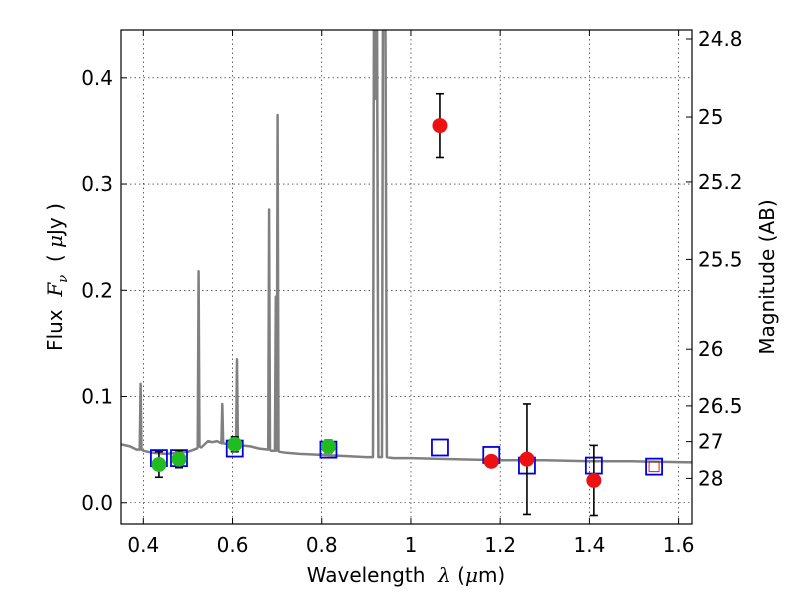 Image resolution: width=800 pixels, height=600 pixels. Describe the element at coordinates (97, 397) in the screenshot. I see `y-tick-label: 0.1` at that location.